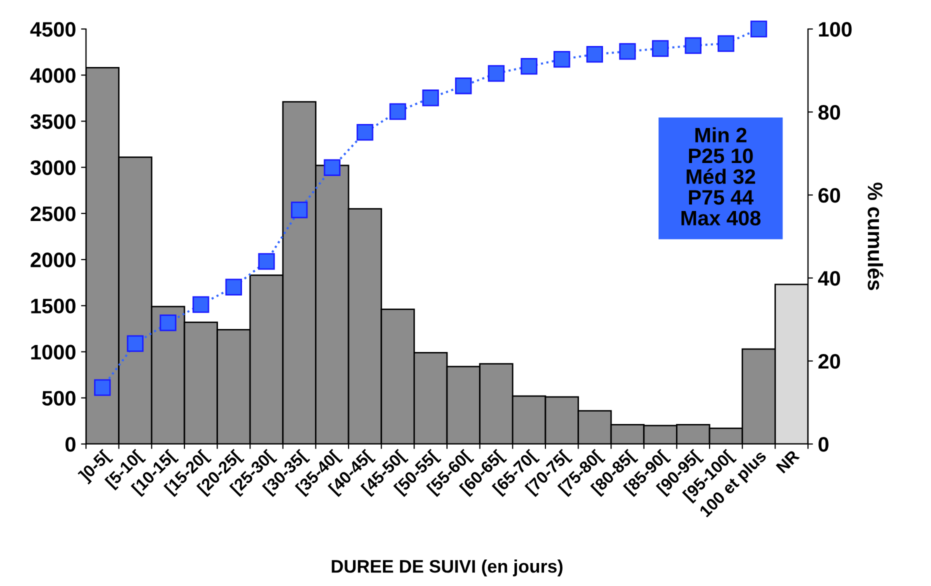  I want to click on y-tick-label: 0, so click(71, 444).